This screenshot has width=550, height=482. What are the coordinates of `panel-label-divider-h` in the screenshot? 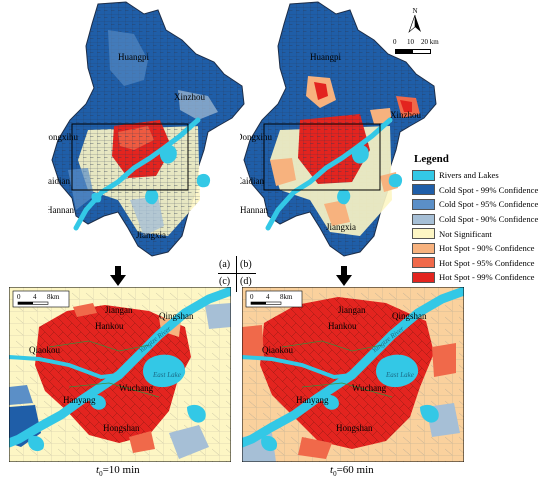 It's located at (237, 273).